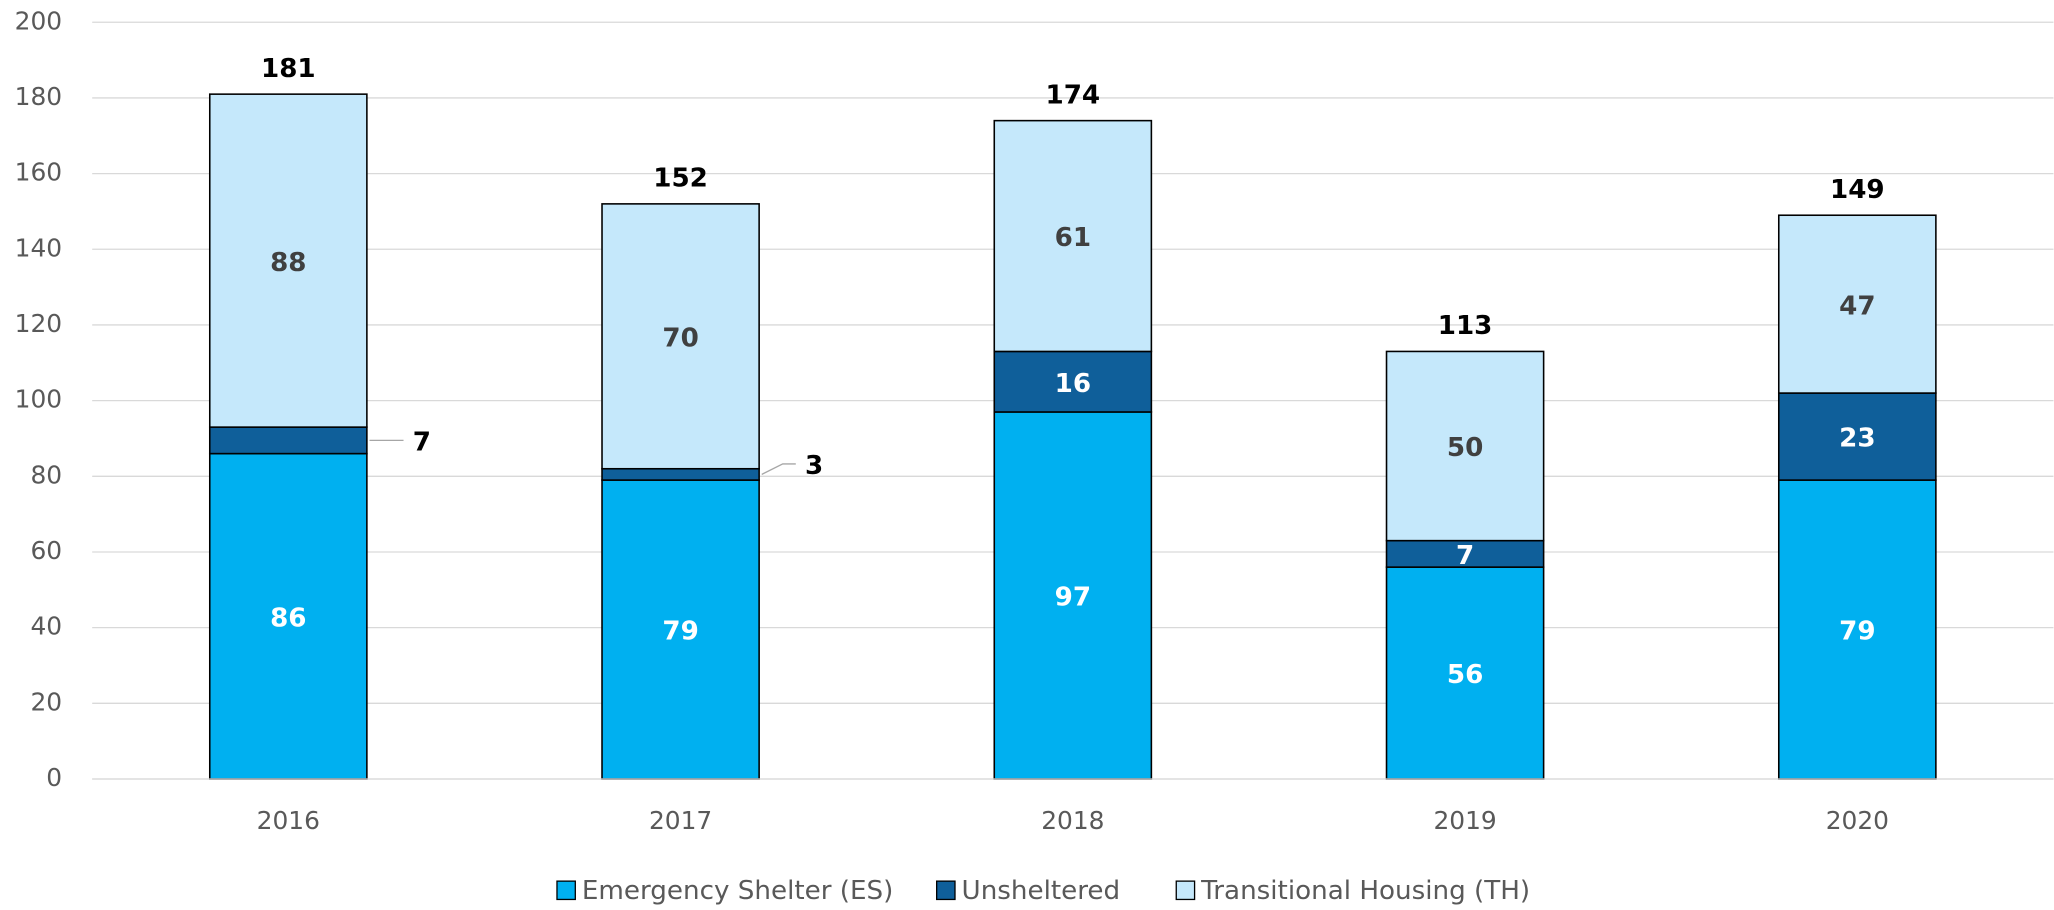 The image size is (2054, 910). Describe the element at coordinates (288, 820) in the screenshot. I see `x-tick-label: 2016` at that location.